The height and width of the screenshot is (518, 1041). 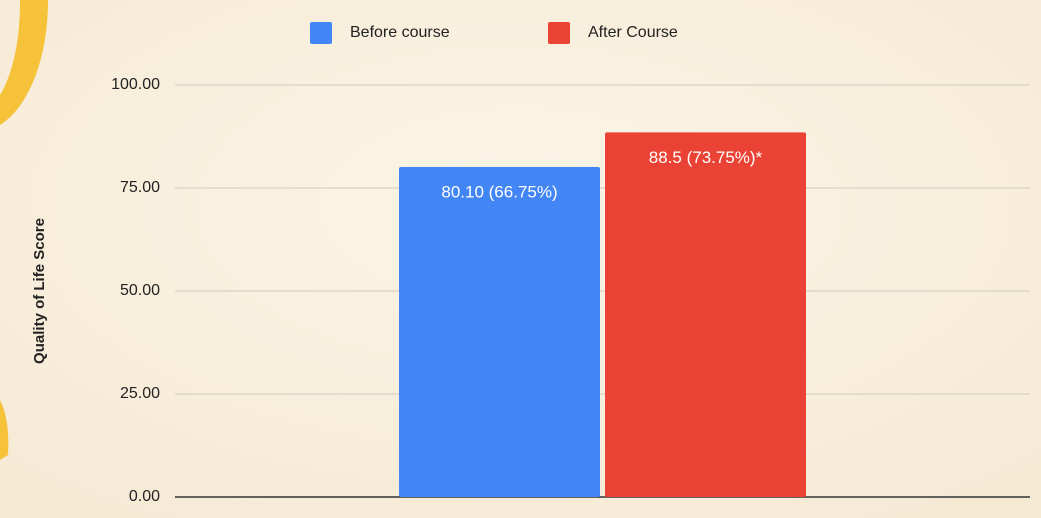 What do you see at coordinates (499, 191) in the screenshot?
I see `value-label: 80.10 (66.75%)` at bounding box center [499, 191].